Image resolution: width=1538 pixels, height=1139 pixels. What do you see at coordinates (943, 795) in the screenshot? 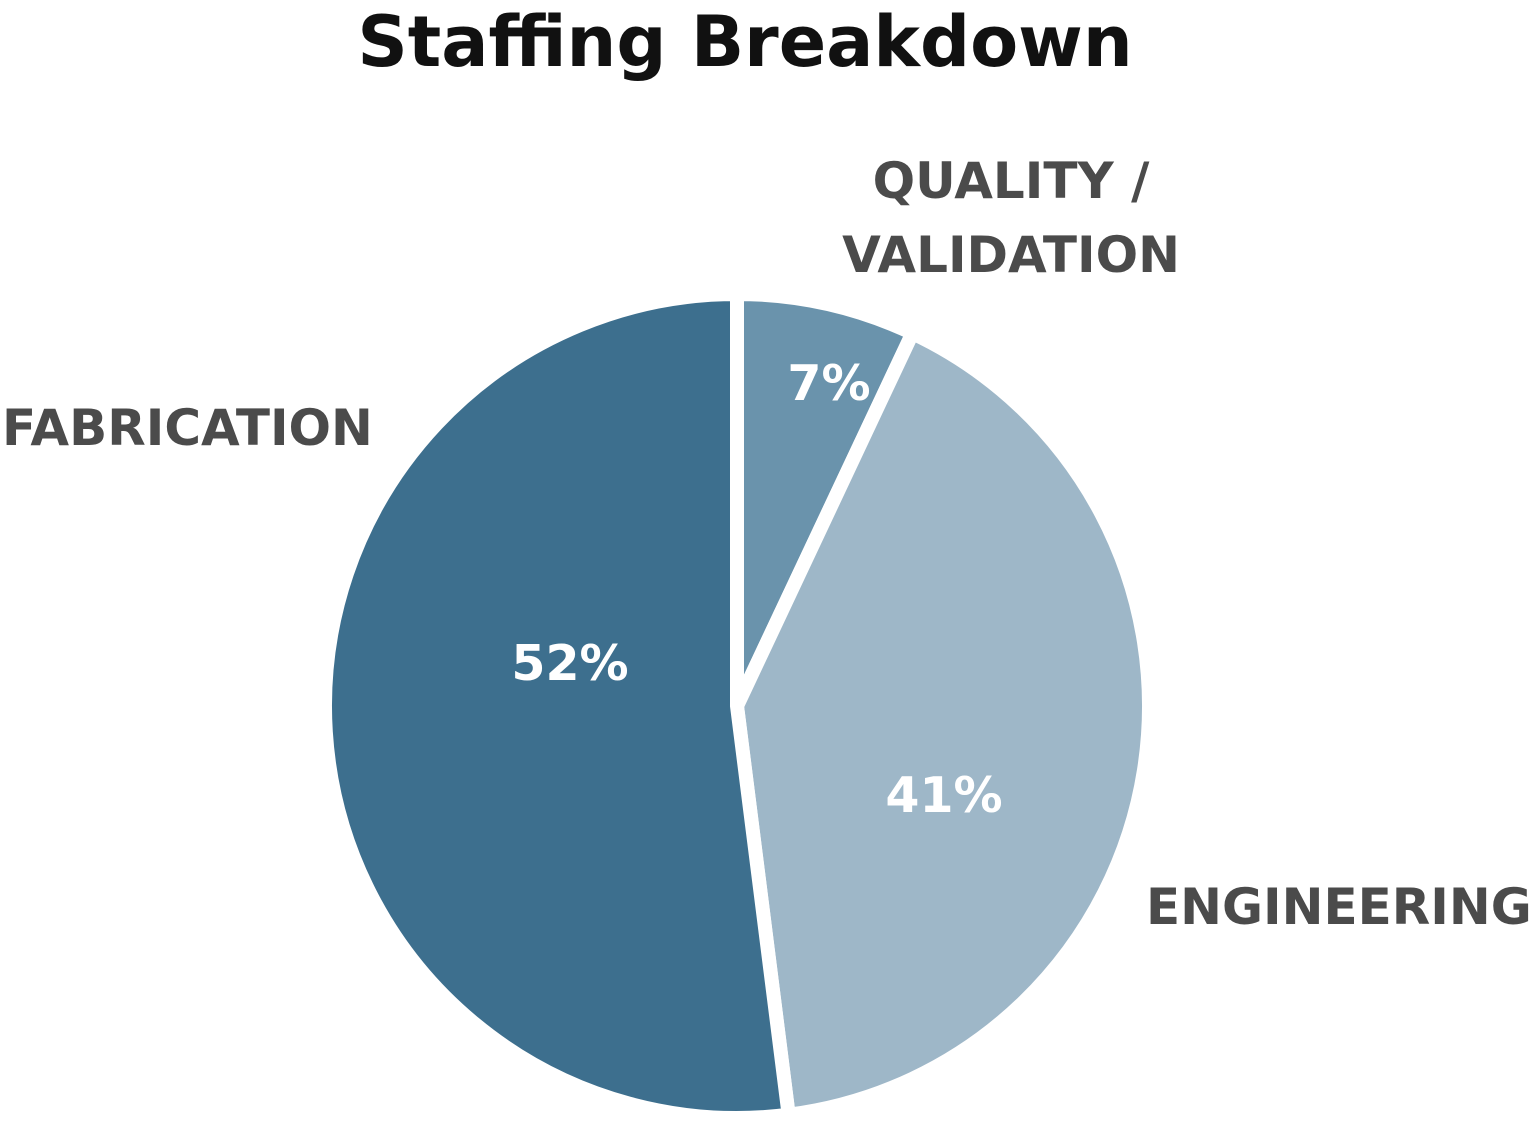
I see `pie-value-label-engineering: 41%` at bounding box center [943, 795].